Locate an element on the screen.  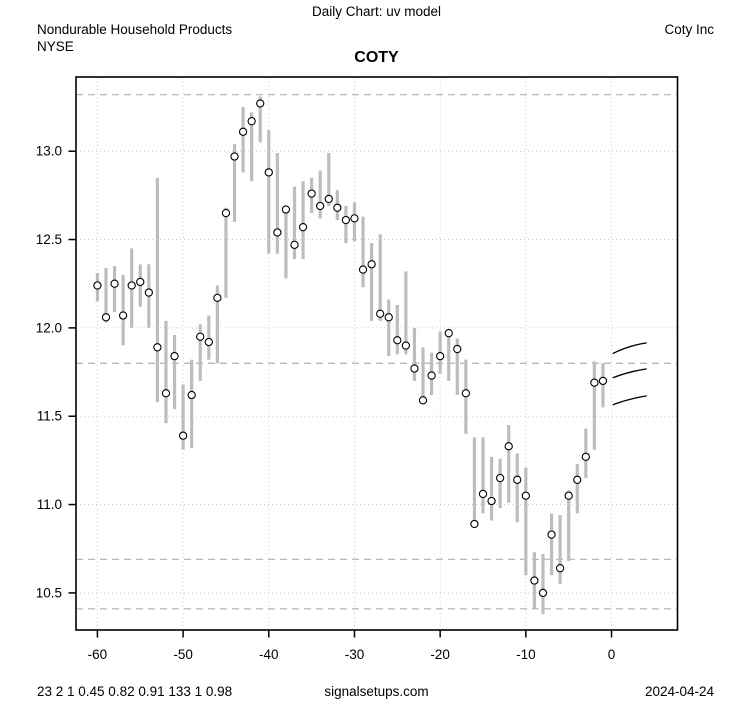
y-tick-label: 12.5 is located at coordinates (49, 239).